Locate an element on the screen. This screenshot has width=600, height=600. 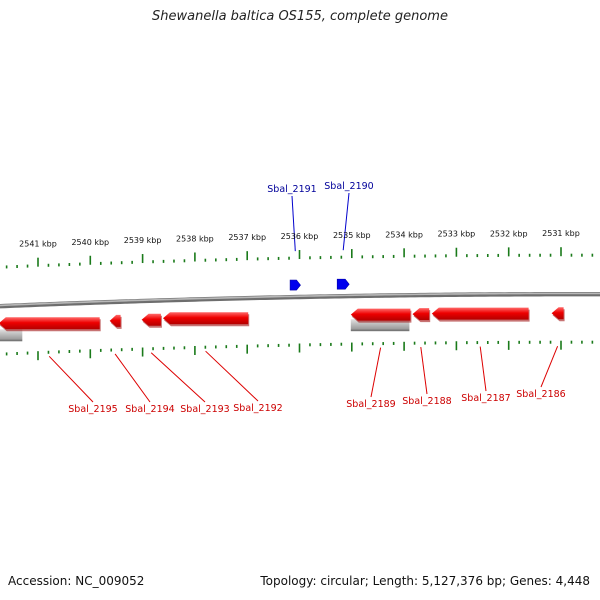
top-scale-ticks is located at coordinates (299, 258).